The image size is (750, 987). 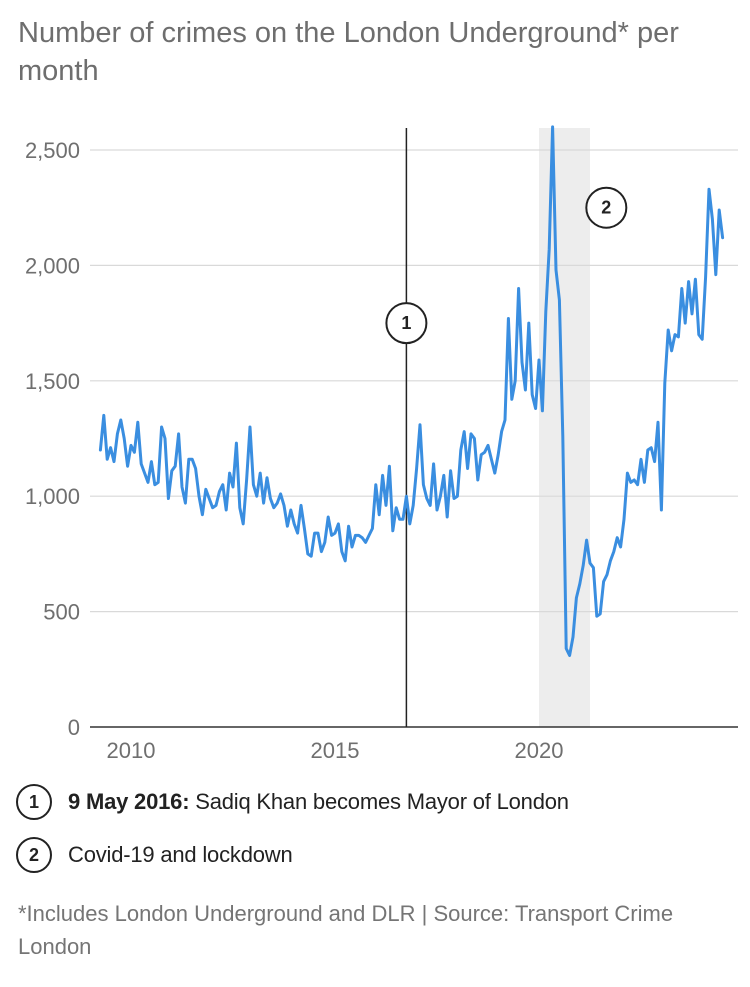 I want to click on y-tick-label: 1,500, so click(x=52, y=381).